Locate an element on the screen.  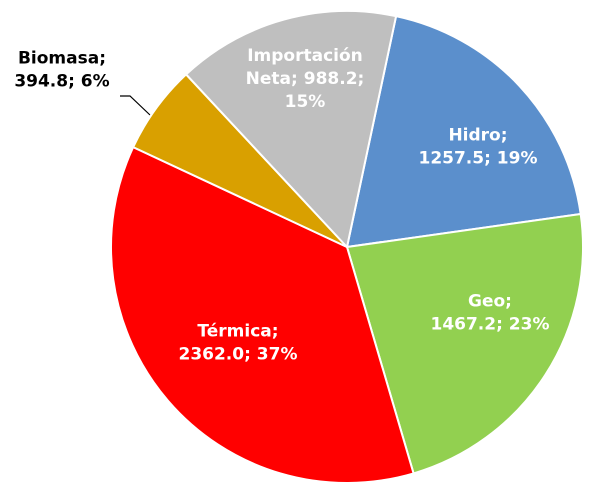
data-label: 1257.5; 19% is located at coordinates (477, 159).